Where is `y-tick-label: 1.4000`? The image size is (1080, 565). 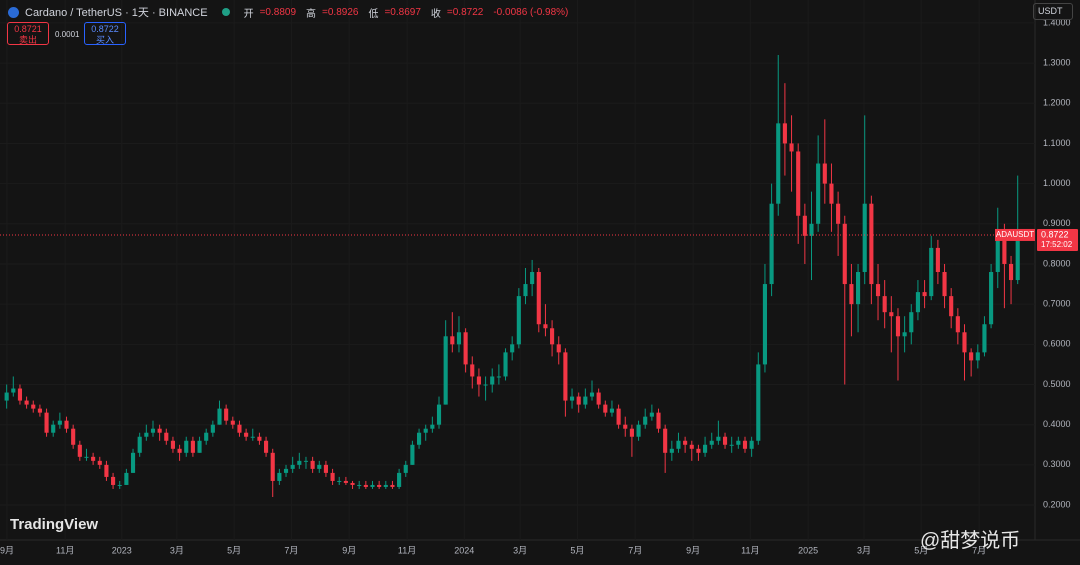
y-tick-label: 1.4000 is located at coordinates (1057, 22).